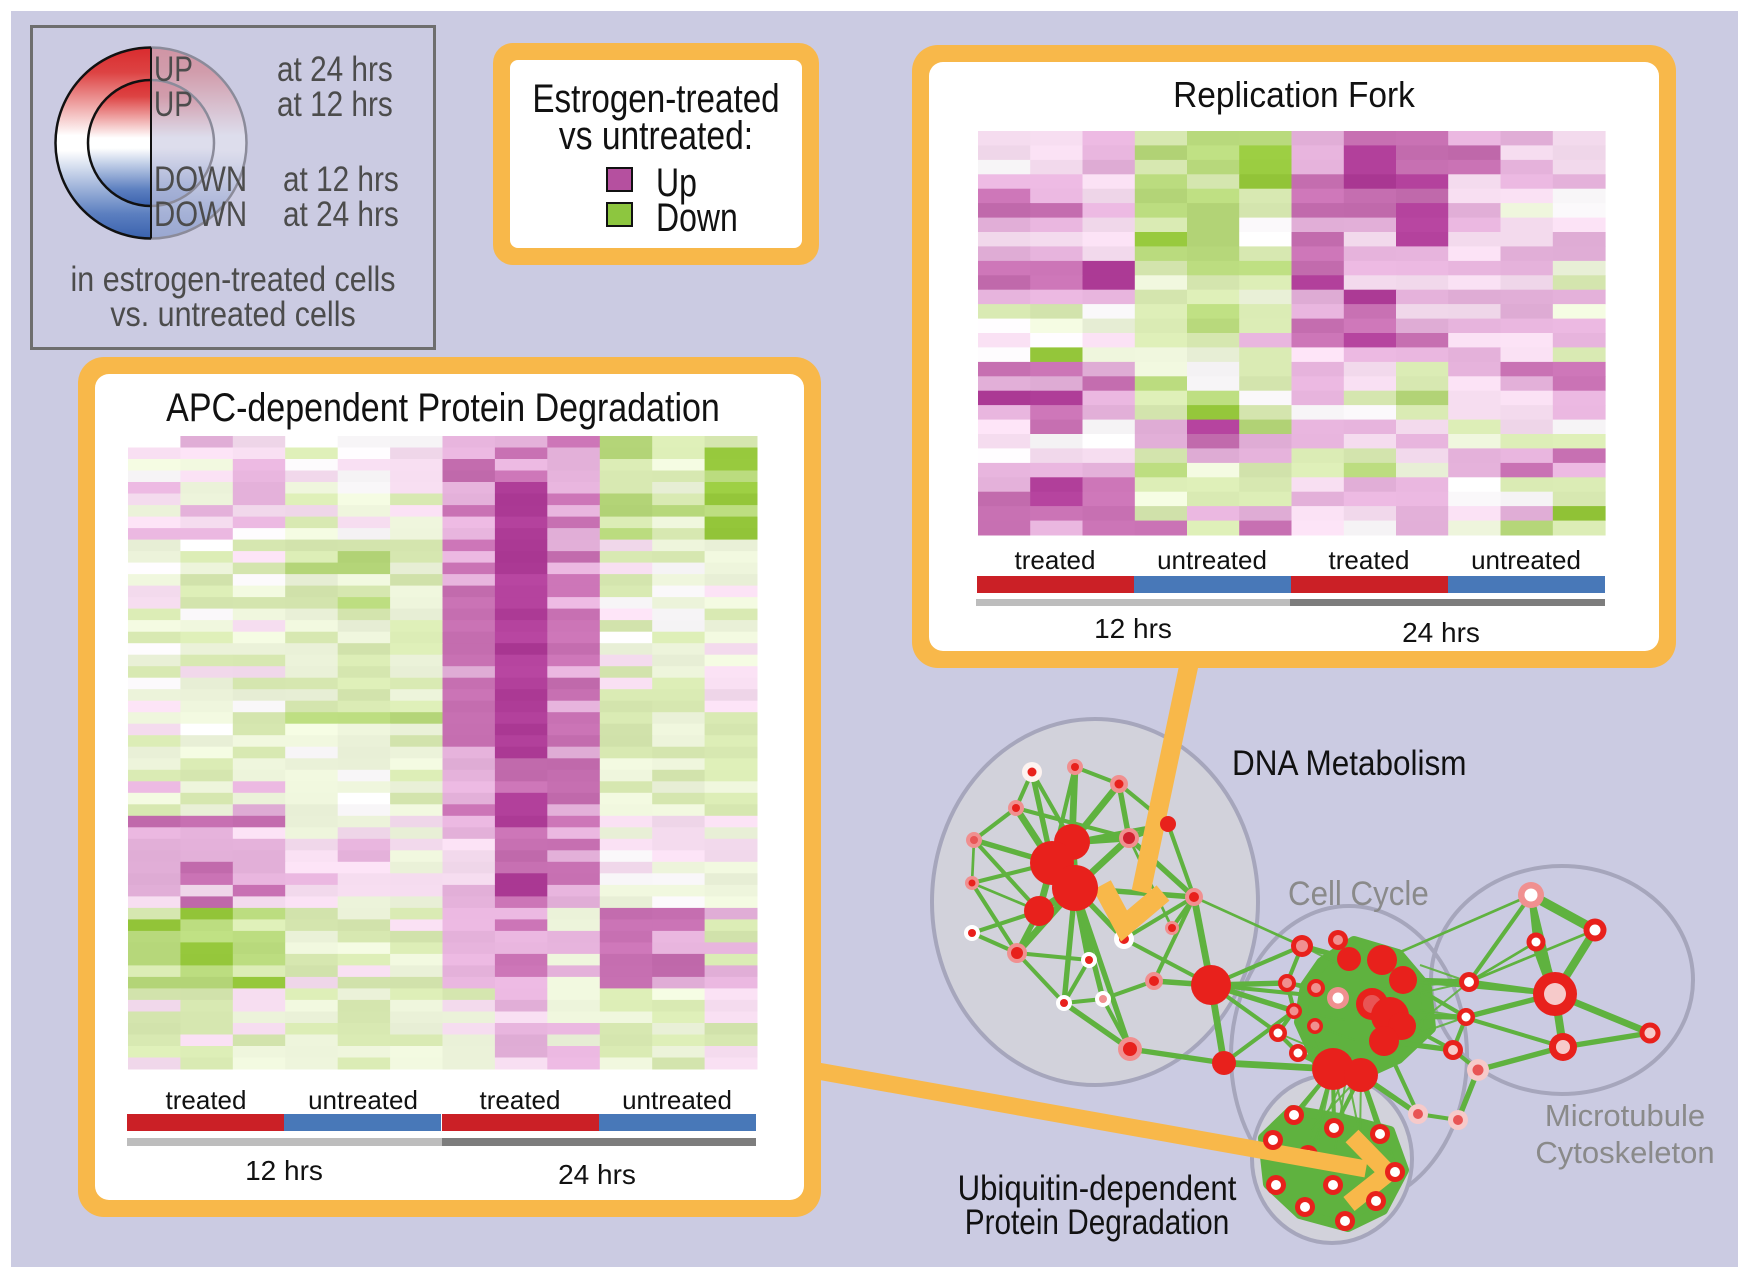 The width and height of the screenshot is (1750, 1279). I want to click on svg-text: Protein Degradation, so click(1097, 1222).